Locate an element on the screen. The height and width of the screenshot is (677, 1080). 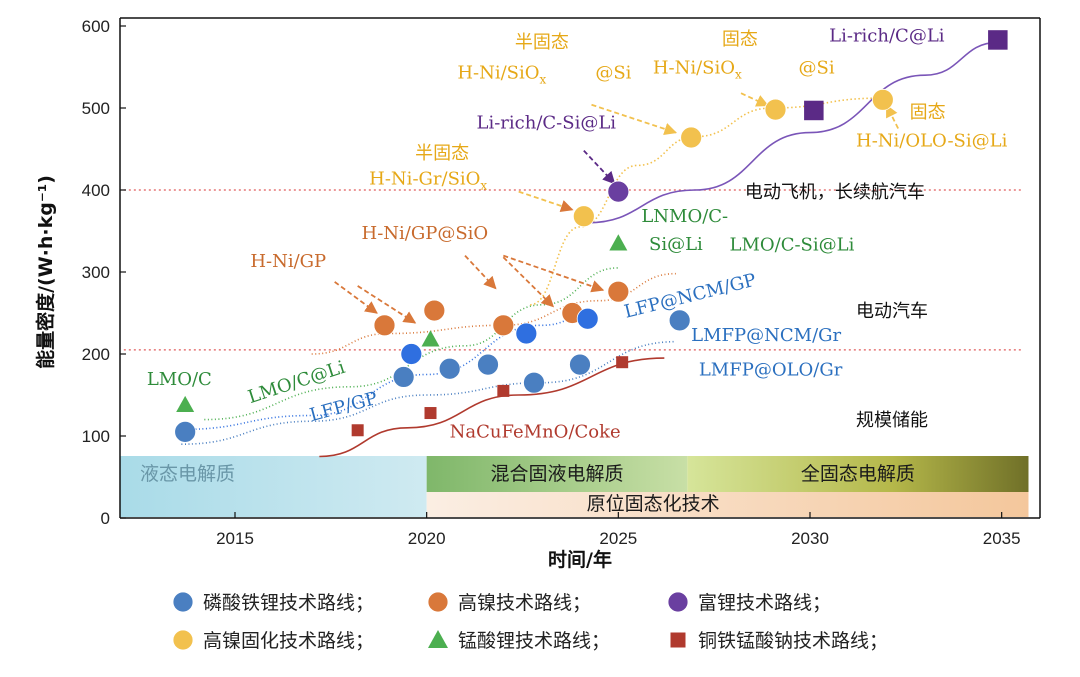
route-annotation: LFP@NCM/GP is located at coordinates (690, 296).